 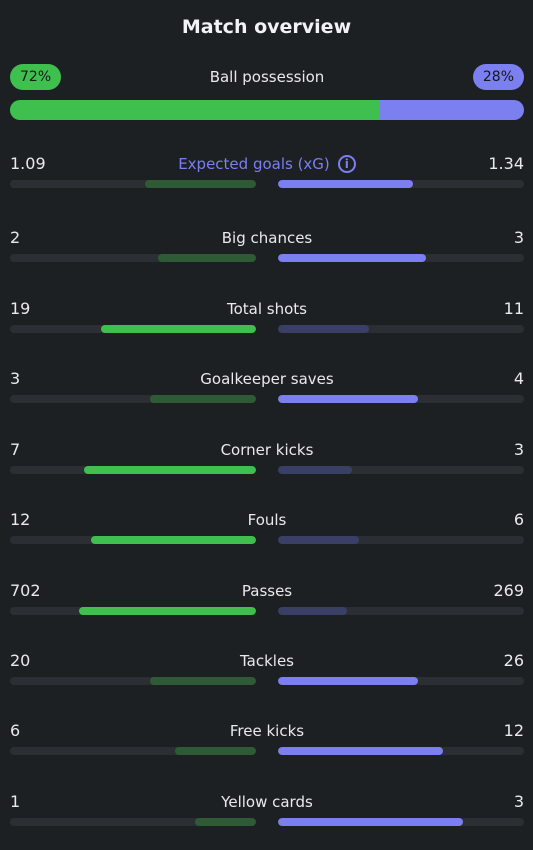 I want to click on away-value: 6, so click(x=518, y=519).